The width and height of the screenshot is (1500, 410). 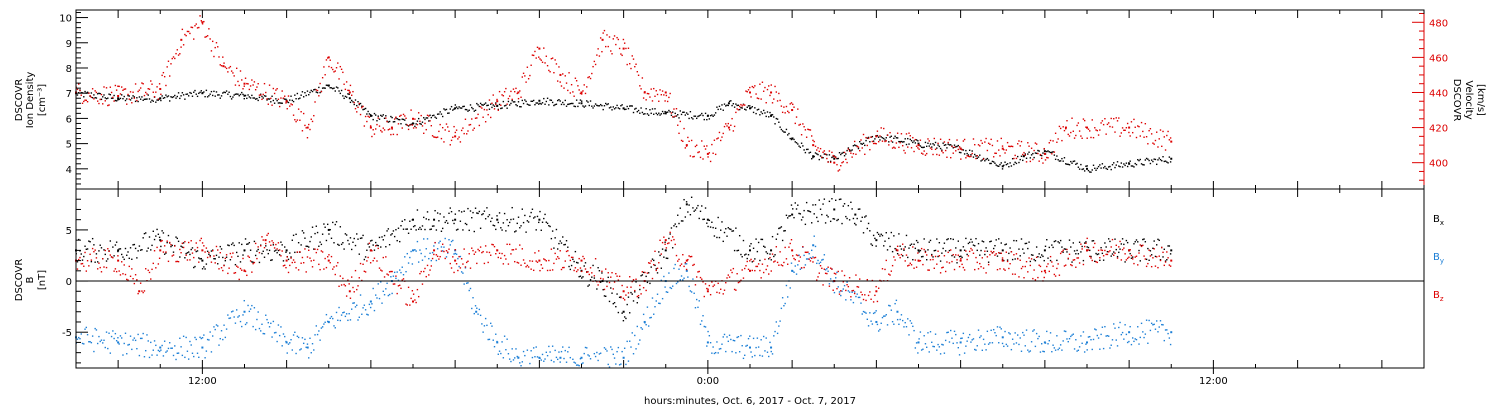 What do you see at coordinates (1087, 342) in the screenshot?
I see `by-point` at bounding box center [1087, 342].